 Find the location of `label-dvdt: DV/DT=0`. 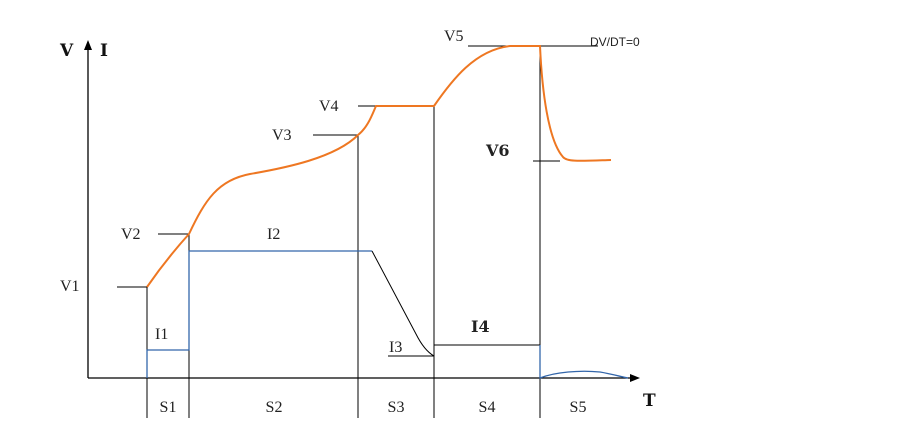

label-dvdt: DV/DT=0 is located at coordinates (615, 42).